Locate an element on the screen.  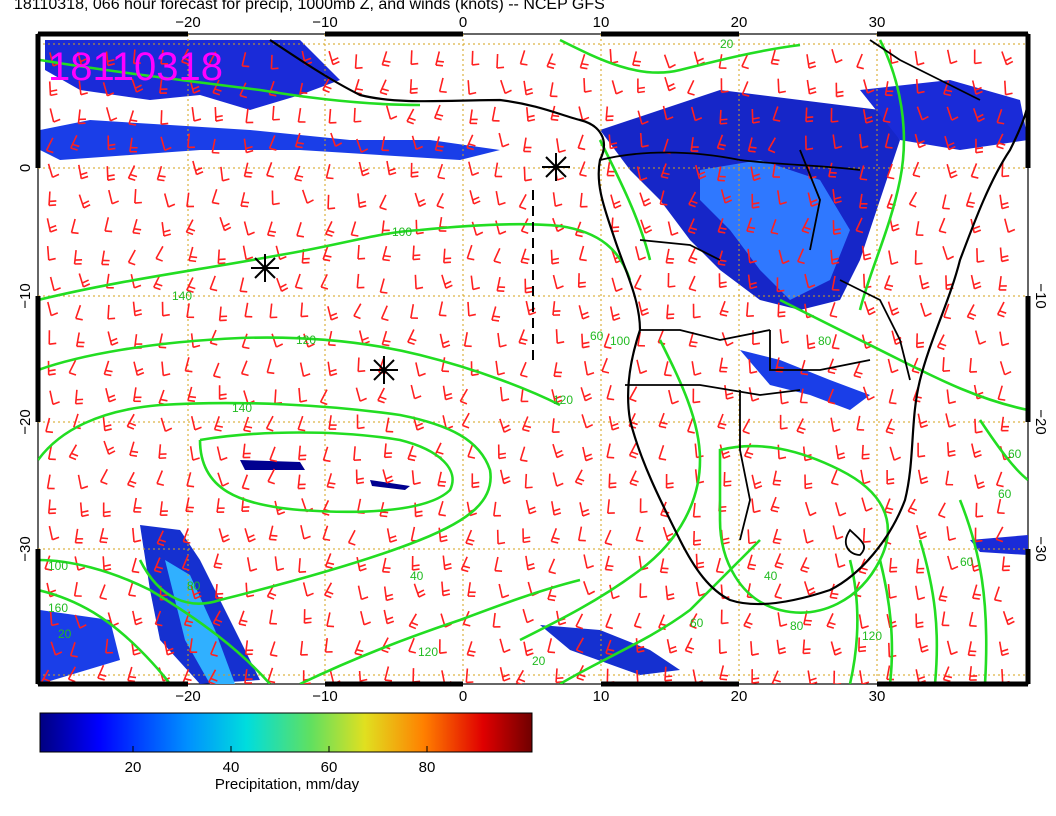
contour-east is located at coordinates (903, 355).